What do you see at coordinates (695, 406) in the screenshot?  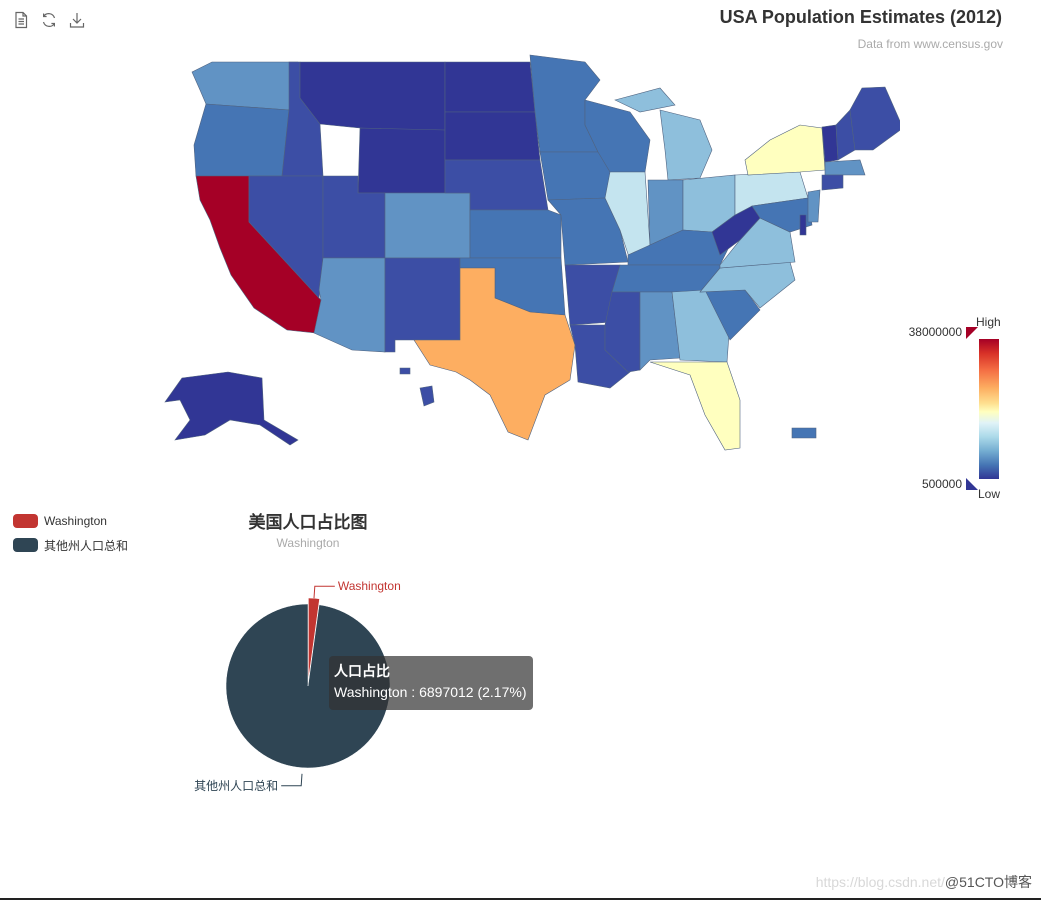 I see `state-florida` at bounding box center [695, 406].